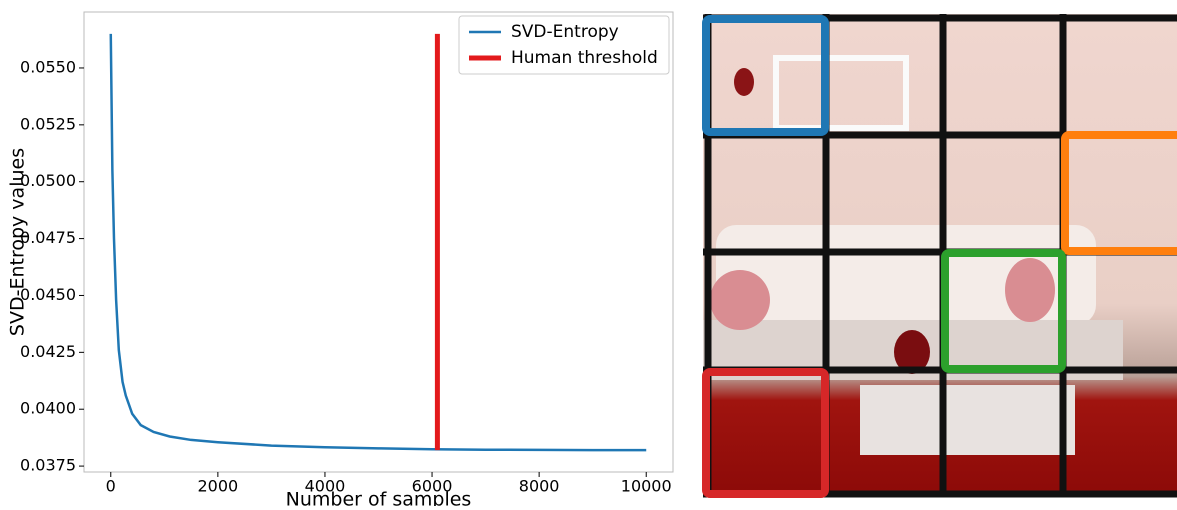 This screenshot has width=1177, height=510. Describe the element at coordinates (584, 58) in the screenshot. I see `legend-label: Human threshold` at that location.